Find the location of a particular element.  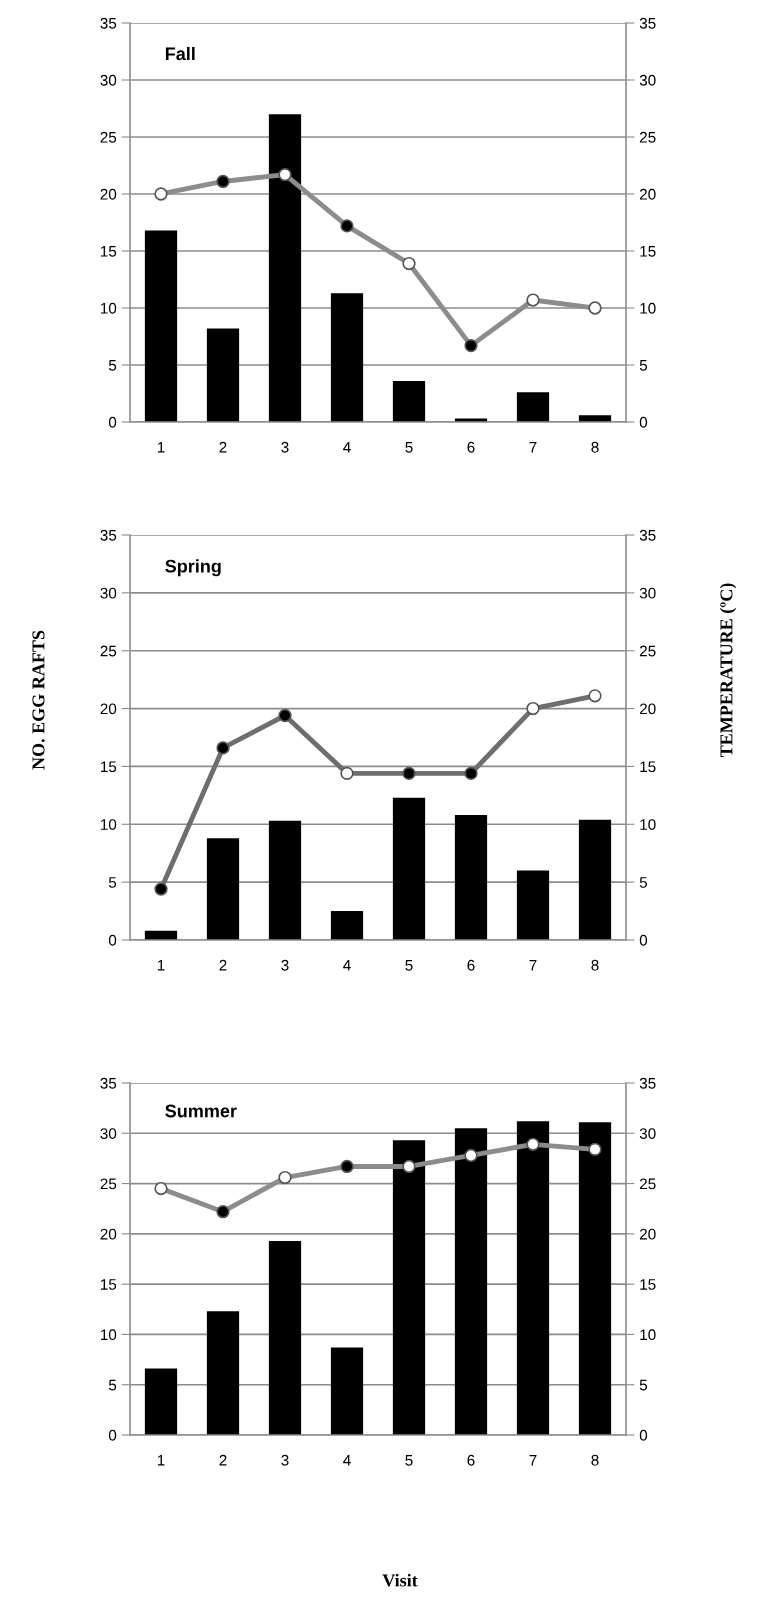

text: Summer is located at coordinates (201, 1111).